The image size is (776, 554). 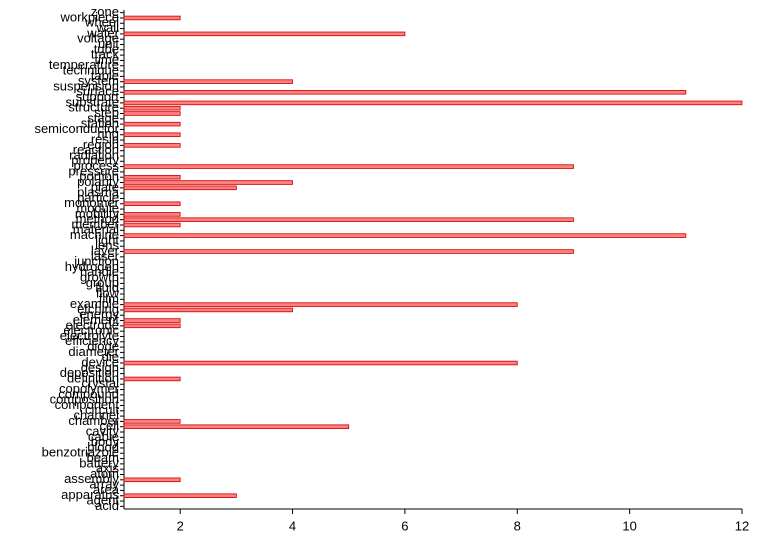 What do you see at coordinates (292, 525) in the screenshot?
I see `x-tick-label: 4` at bounding box center [292, 525].